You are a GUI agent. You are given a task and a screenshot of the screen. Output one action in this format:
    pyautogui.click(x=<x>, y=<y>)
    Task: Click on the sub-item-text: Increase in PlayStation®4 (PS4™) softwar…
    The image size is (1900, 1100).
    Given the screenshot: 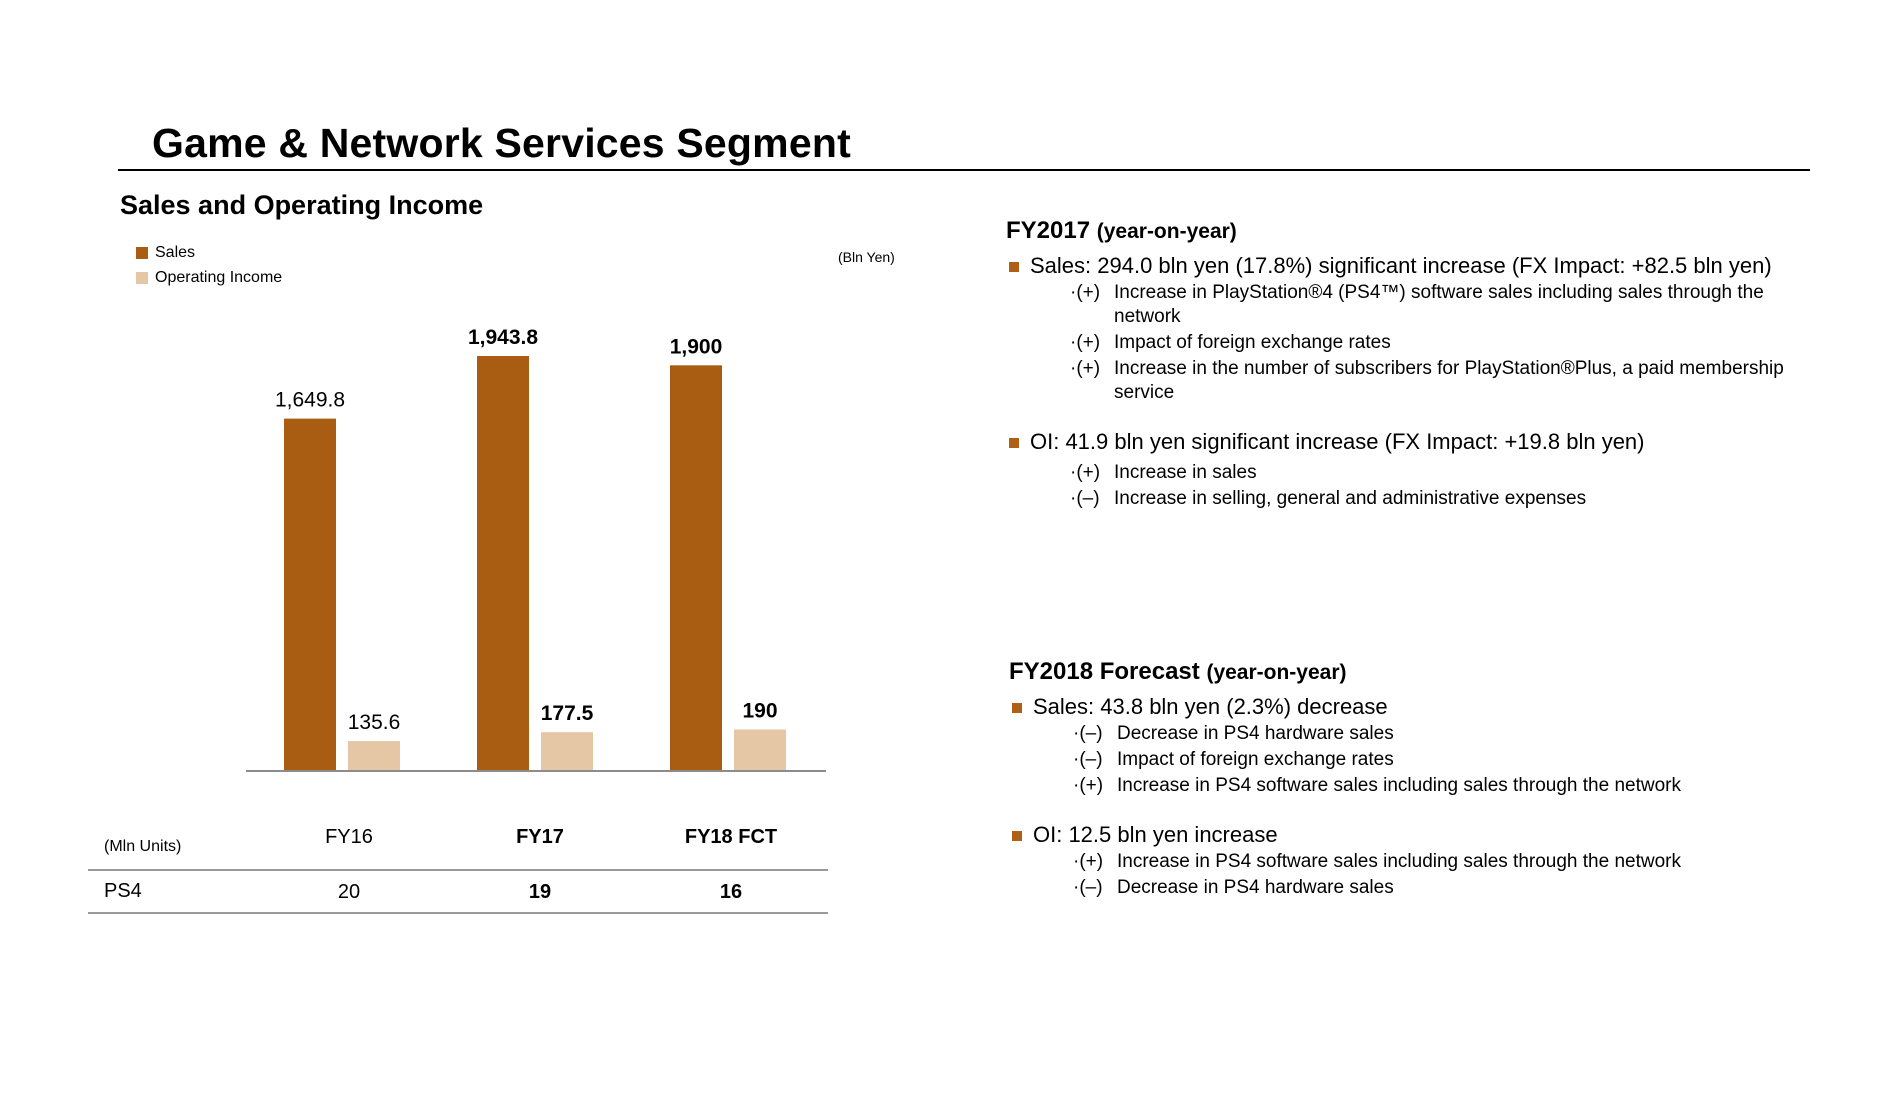 What is the action you would take?
    pyautogui.click(x=1439, y=304)
    